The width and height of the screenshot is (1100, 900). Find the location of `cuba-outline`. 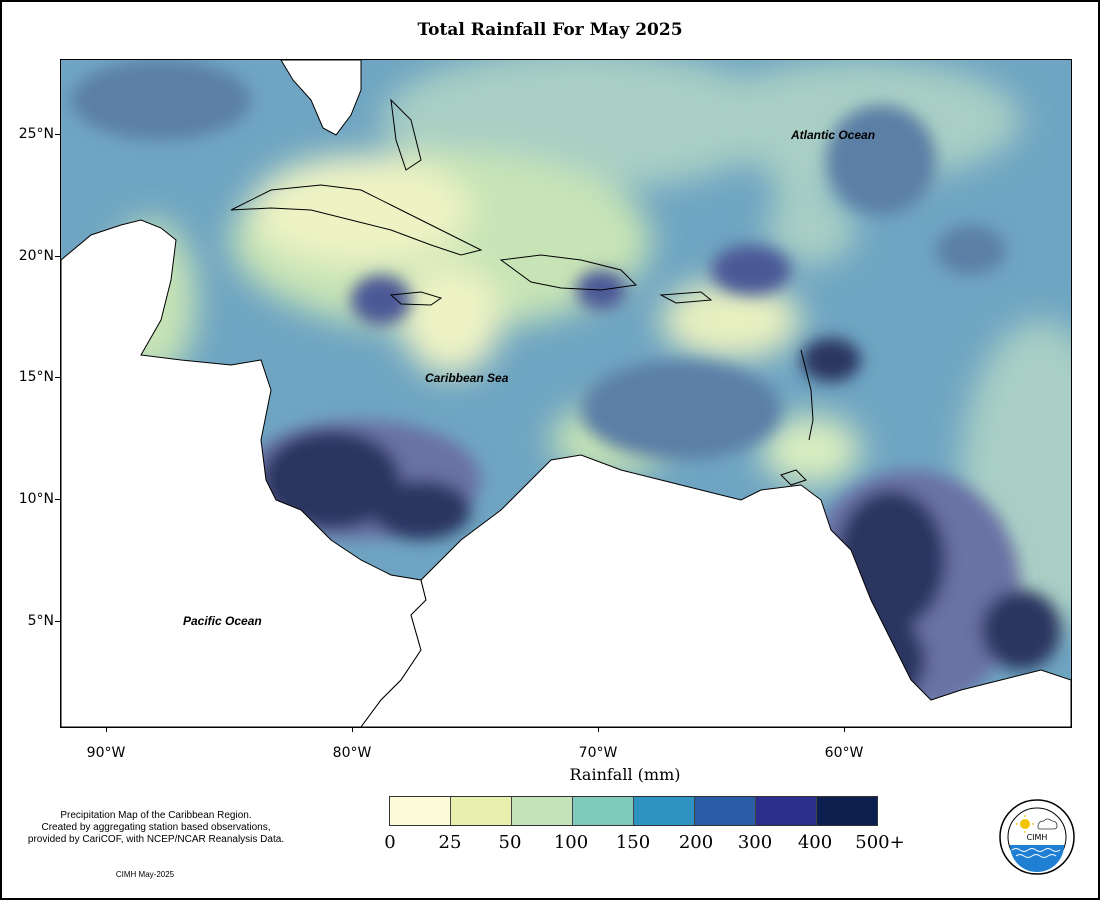

cuba-outline is located at coordinates (356, 220).